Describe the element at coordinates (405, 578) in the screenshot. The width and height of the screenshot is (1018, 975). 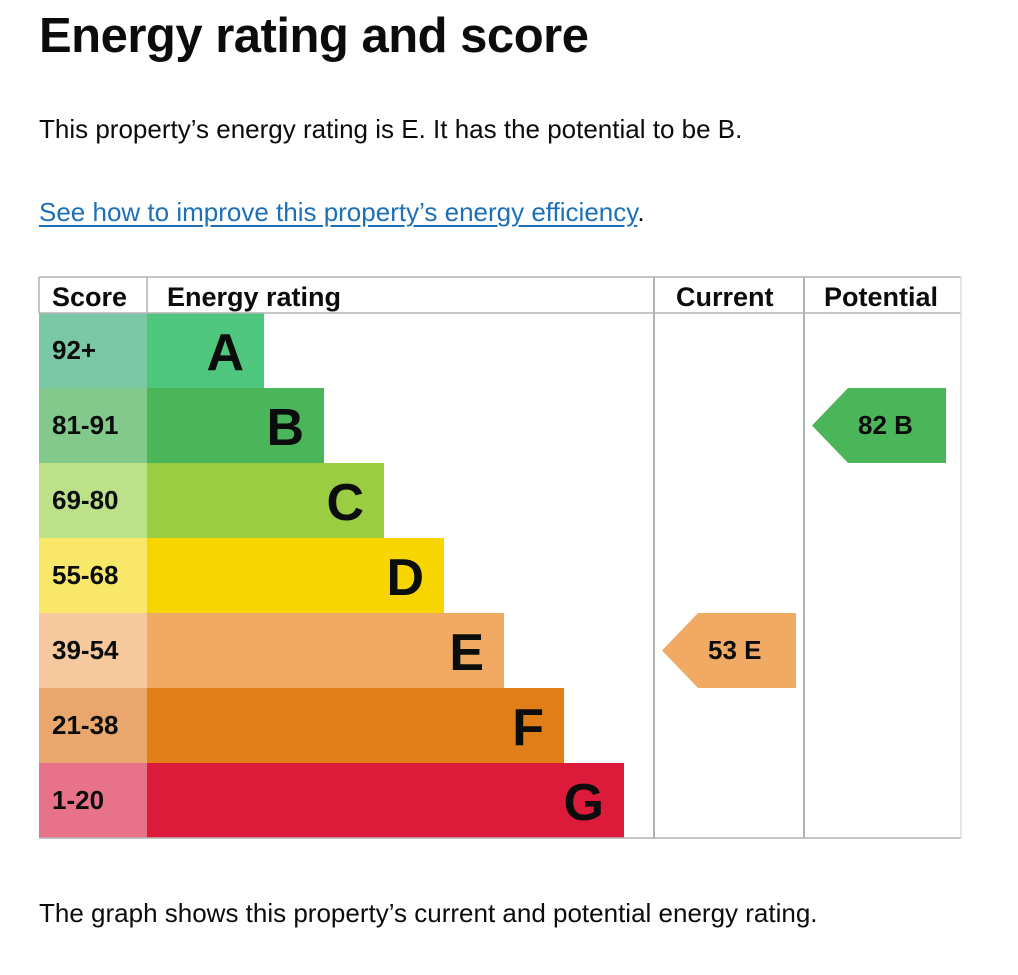
I see `rating-letter-d: D` at that location.